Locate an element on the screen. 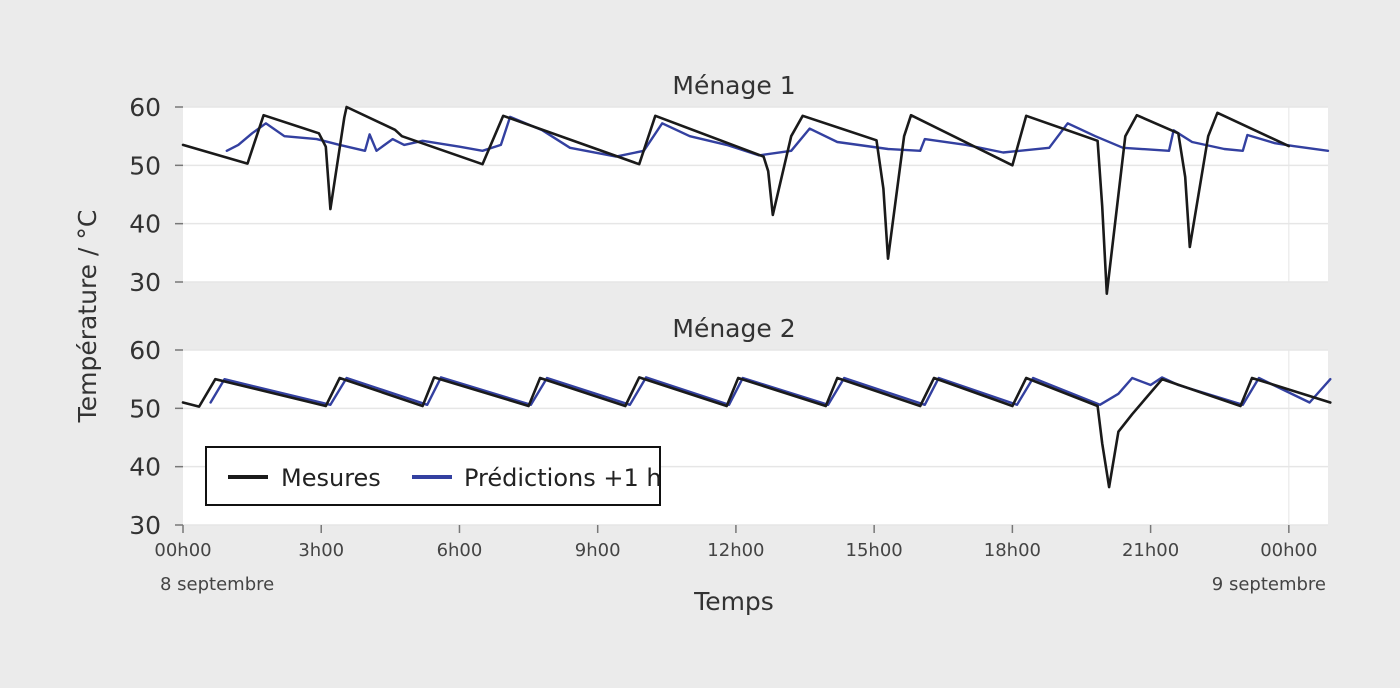  legend-label-predictions: Prédictions +1 h is located at coordinates (563, 478).